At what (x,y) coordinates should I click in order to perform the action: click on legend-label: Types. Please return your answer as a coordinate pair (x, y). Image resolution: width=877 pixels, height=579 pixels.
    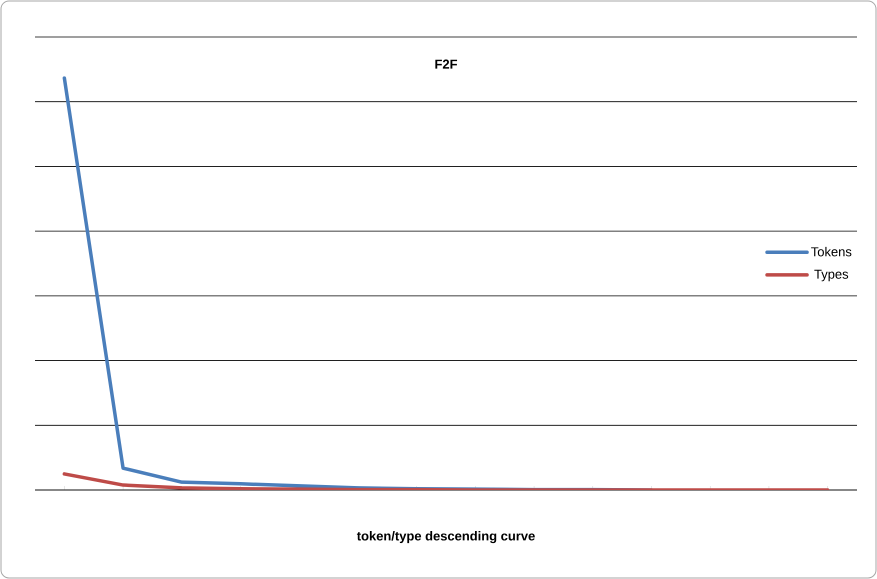
    Looking at the image, I should click on (831, 276).